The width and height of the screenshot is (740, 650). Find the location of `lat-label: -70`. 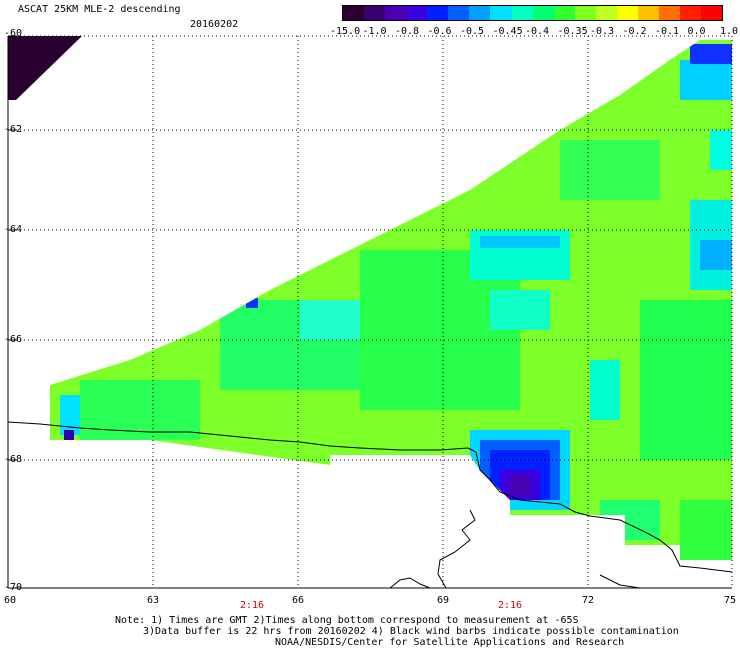

lat-label: -70 is located at coordinates (13, 587).